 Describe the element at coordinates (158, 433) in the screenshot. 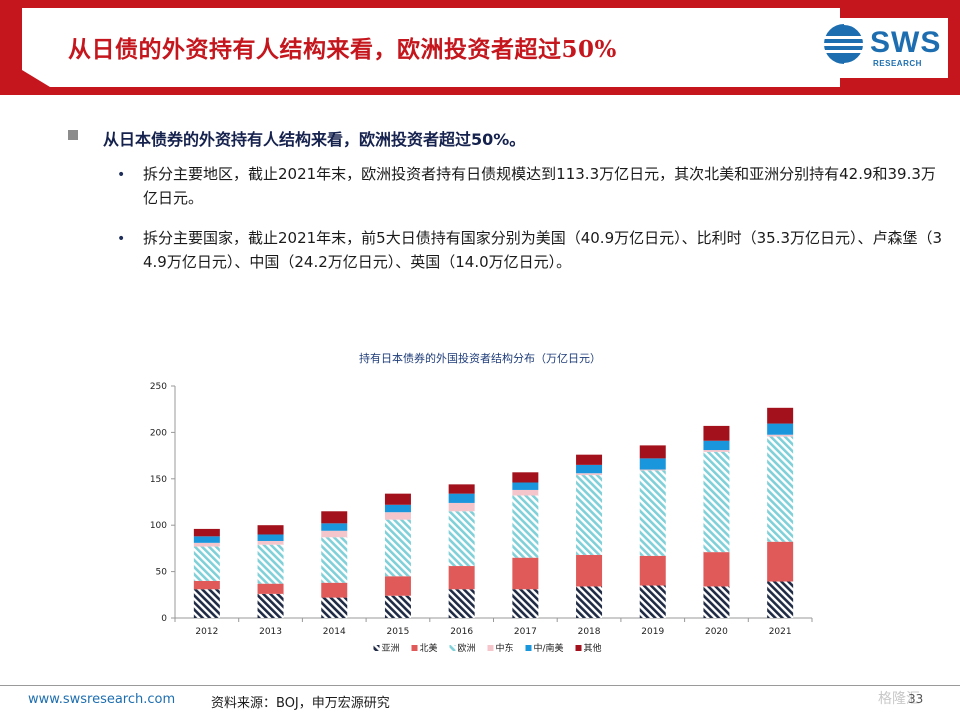

I see `y-tick-label: 200` at that location.